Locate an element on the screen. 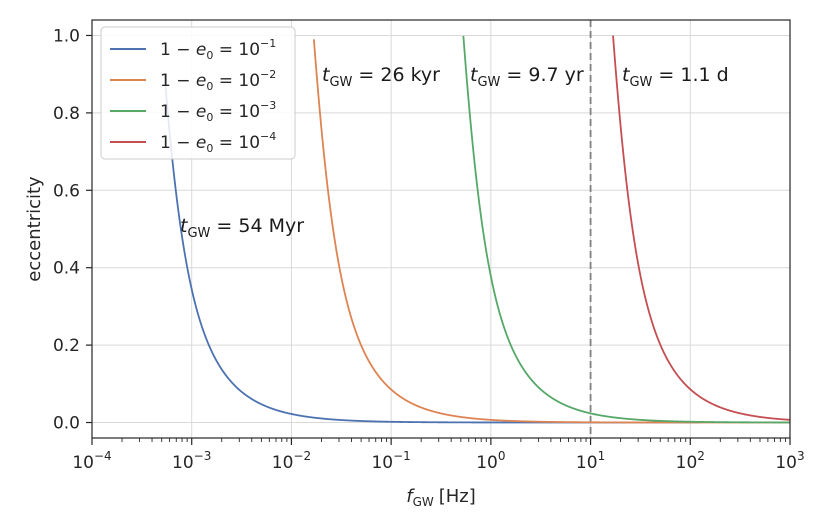 The height and width of the screenshot is (519, 830). legend-box is located at coordinates (198, 93).